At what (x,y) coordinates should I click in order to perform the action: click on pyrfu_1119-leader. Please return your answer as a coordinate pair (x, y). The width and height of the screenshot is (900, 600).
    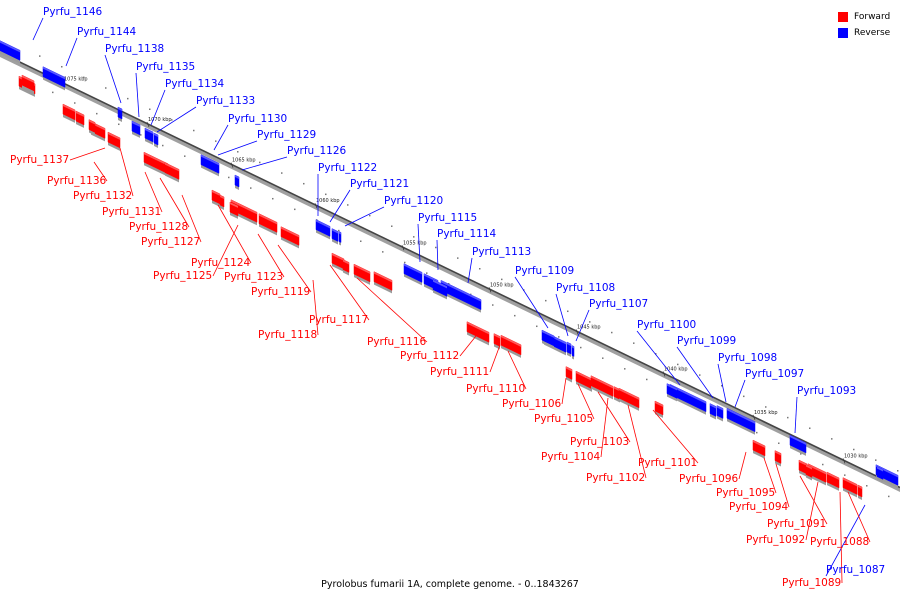
    Looking at the image, I should click on (294, 268).